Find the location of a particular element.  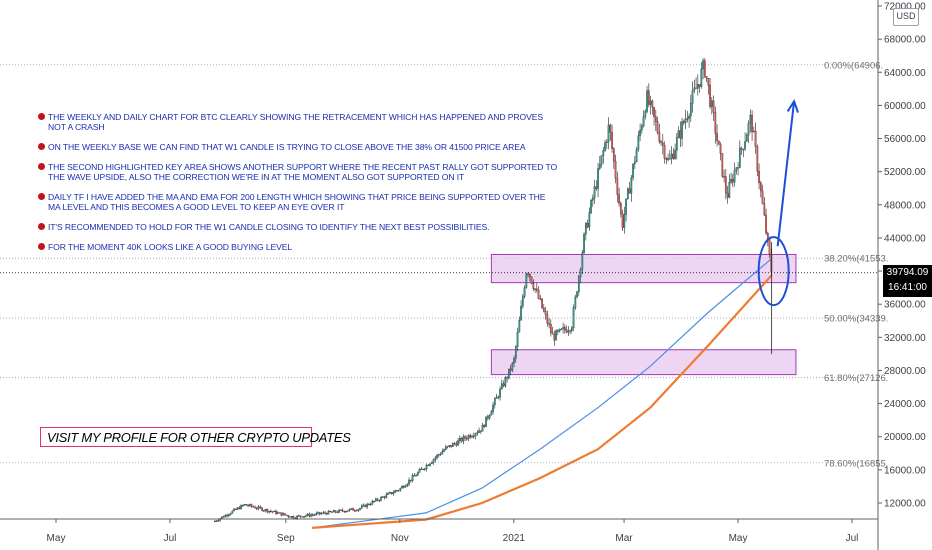

arrow-head-icon is located at coordinates (792, 105).